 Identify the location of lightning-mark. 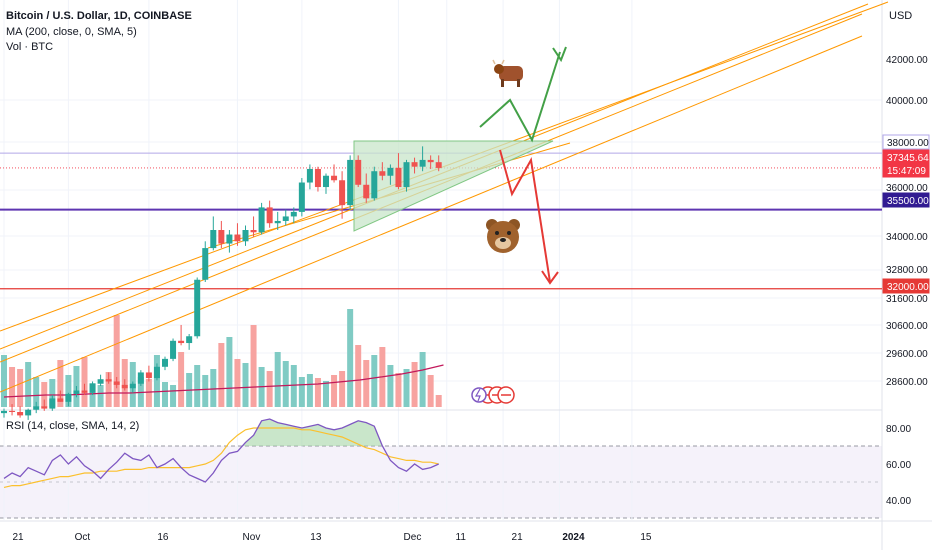
(477, 395).